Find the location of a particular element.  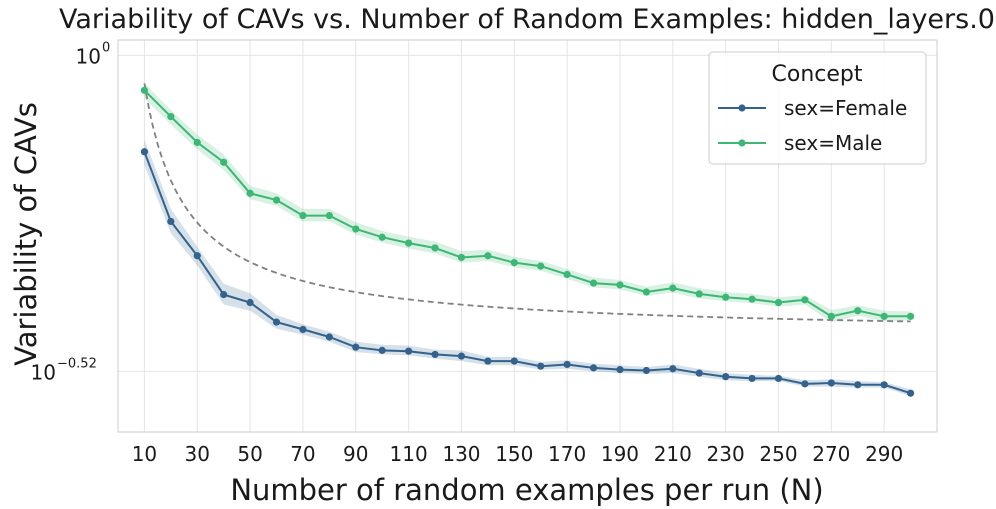

x-tick-label: 250 is located at coordinates (778, 454).